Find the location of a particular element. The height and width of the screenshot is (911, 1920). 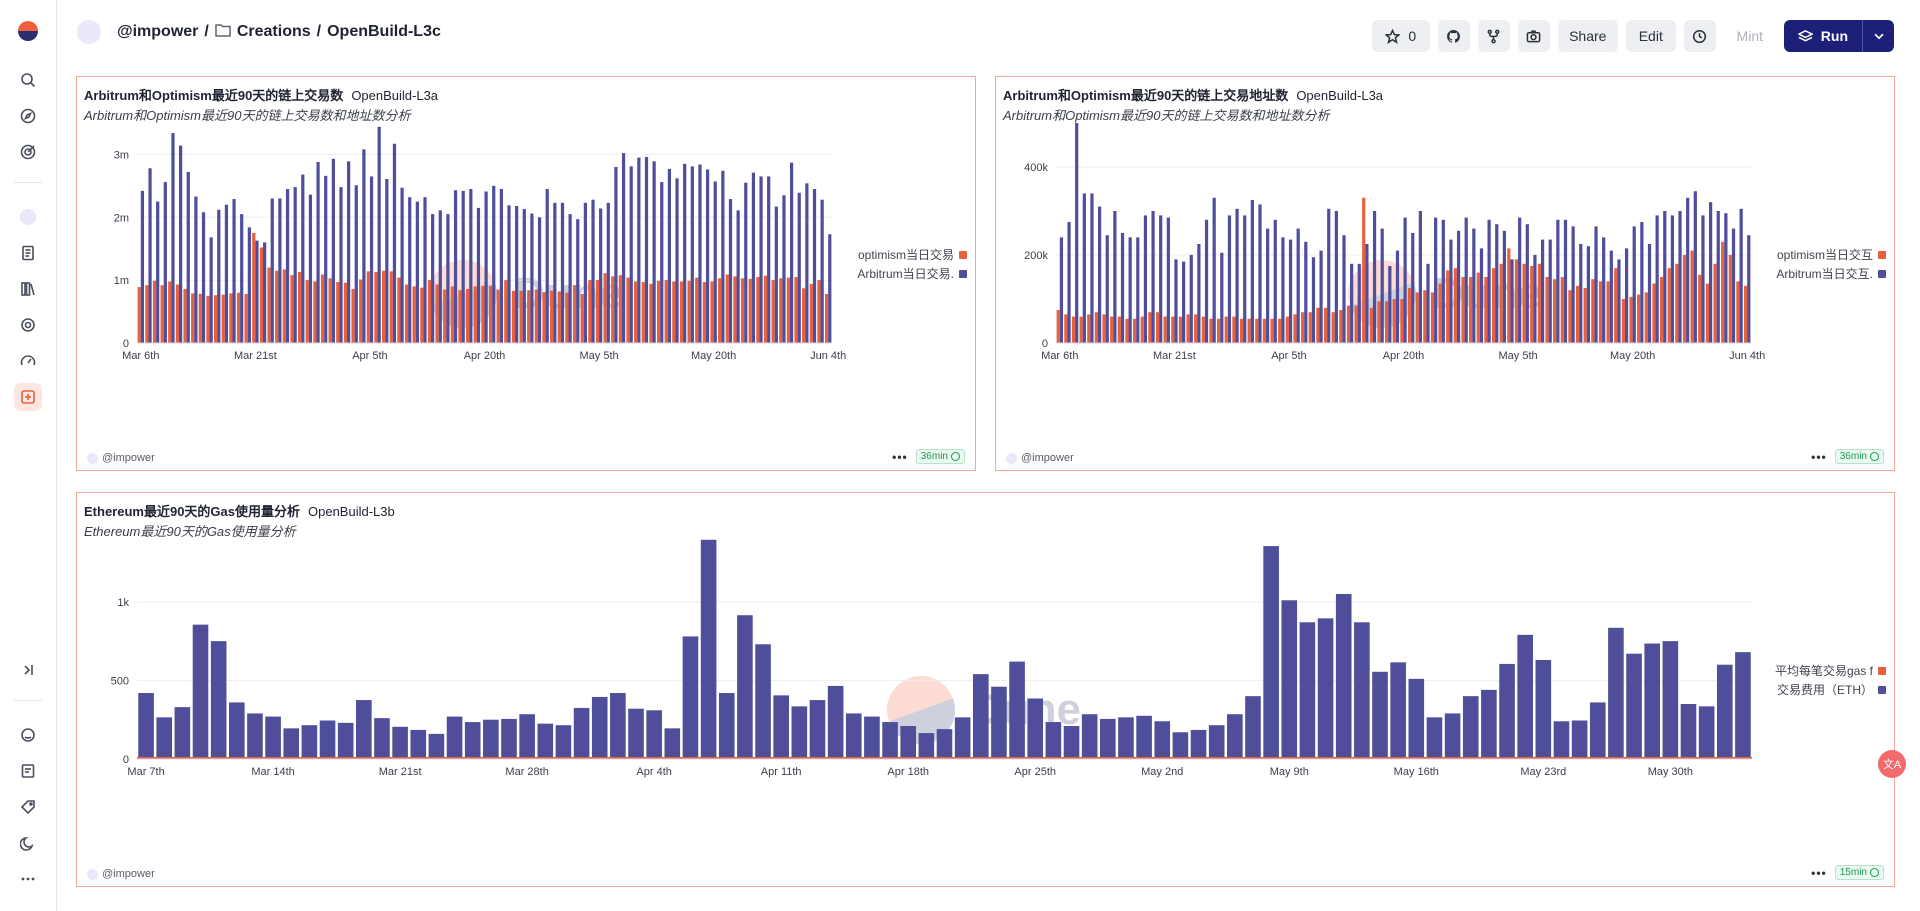

share-button: Share is located at coordinates (1587, 36).